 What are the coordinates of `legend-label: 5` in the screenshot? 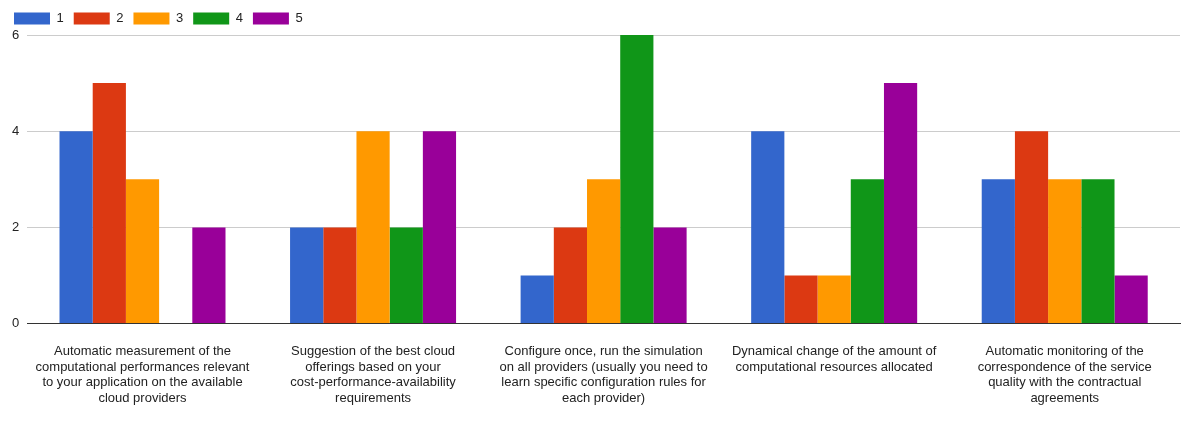 It's located at (299, 18).